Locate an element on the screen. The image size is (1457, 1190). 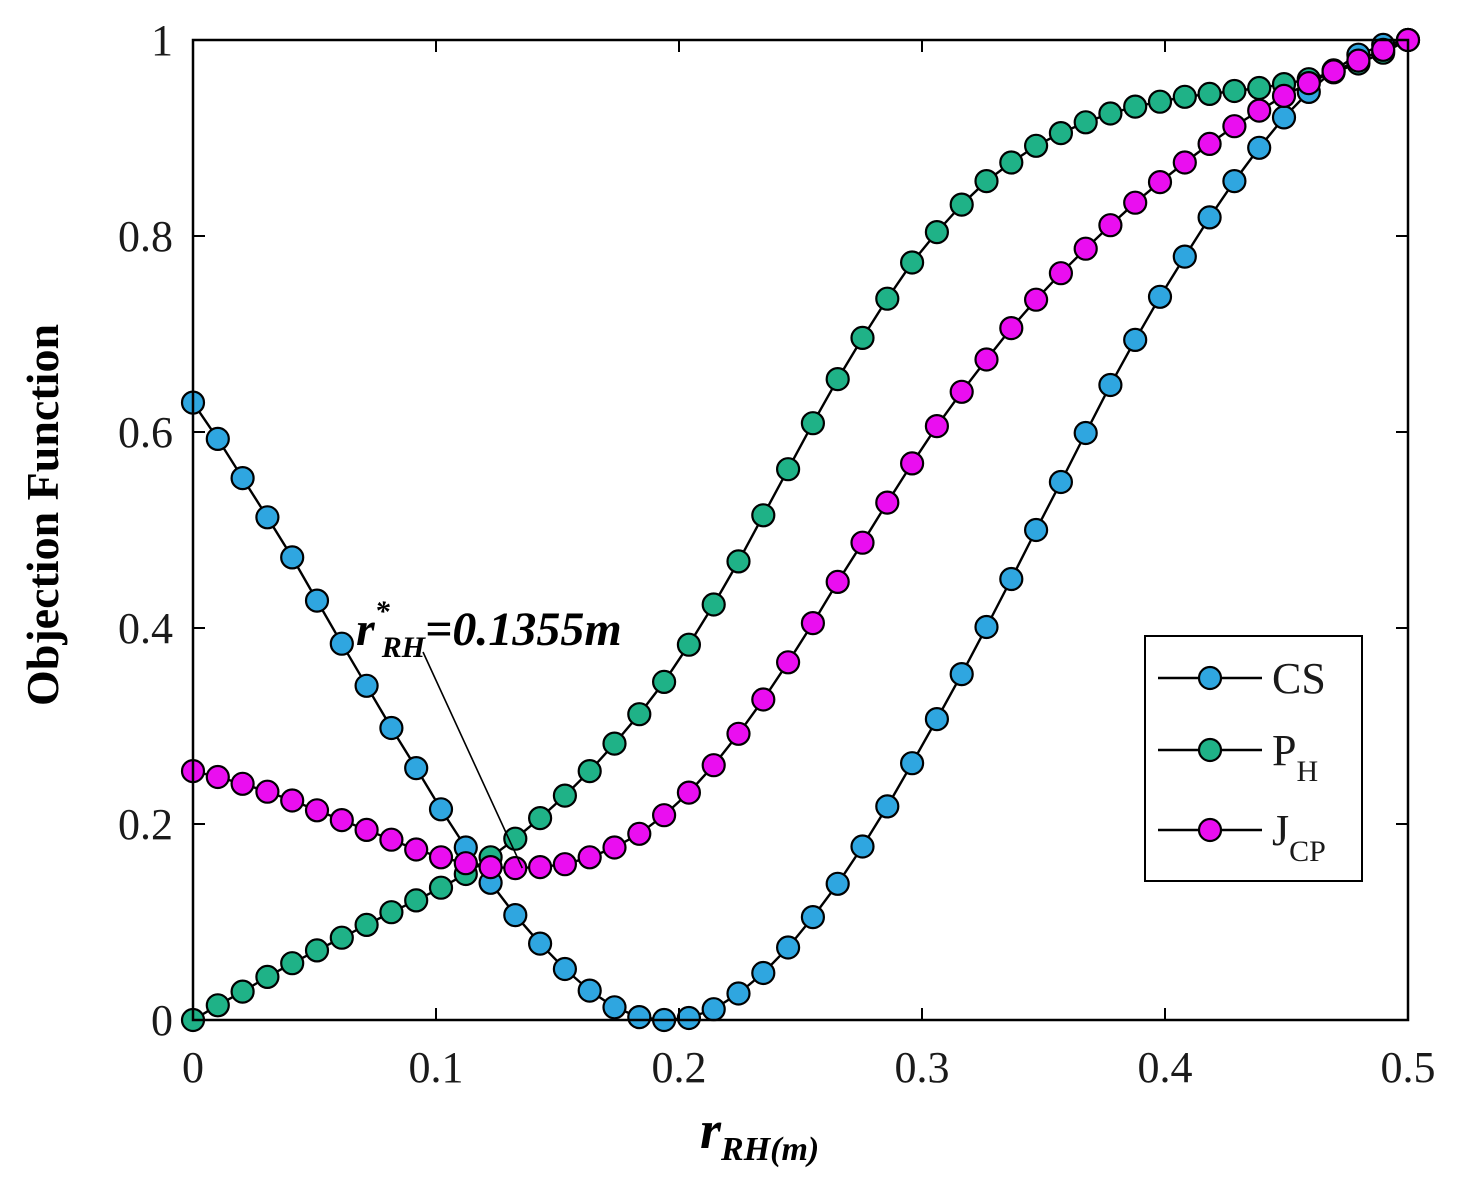
annotation-value: =0.1355m is located at coordinates (523, 629).